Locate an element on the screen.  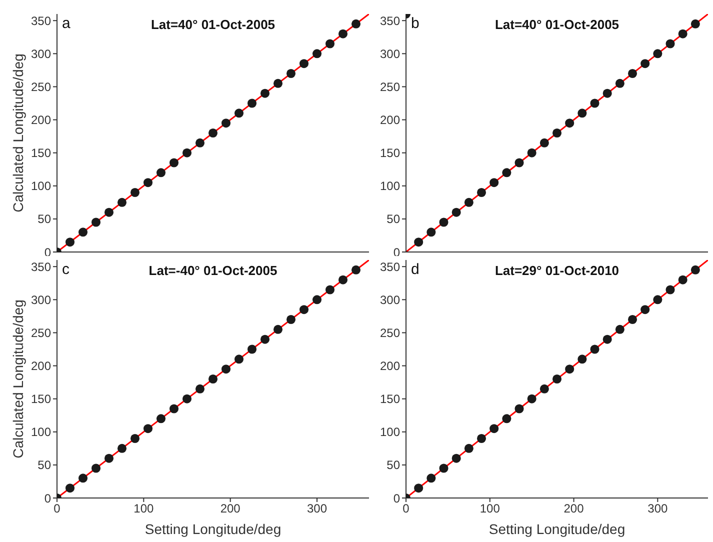
chart-title: Lat=40° 01-Oct-2005 is located at coordinates (213, 24).